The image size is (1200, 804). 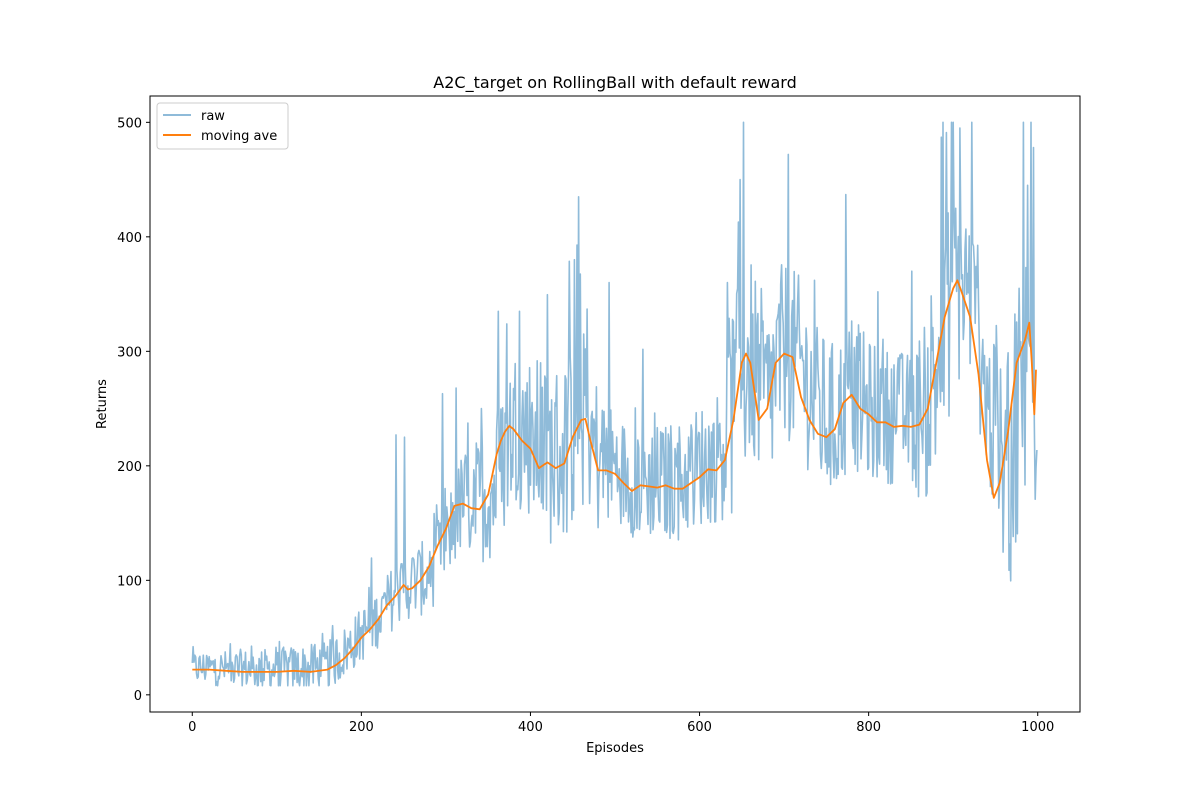 I want to click on x-axis-ticks: 0 200 400 600 800 1000, so click(x=621, y=723).